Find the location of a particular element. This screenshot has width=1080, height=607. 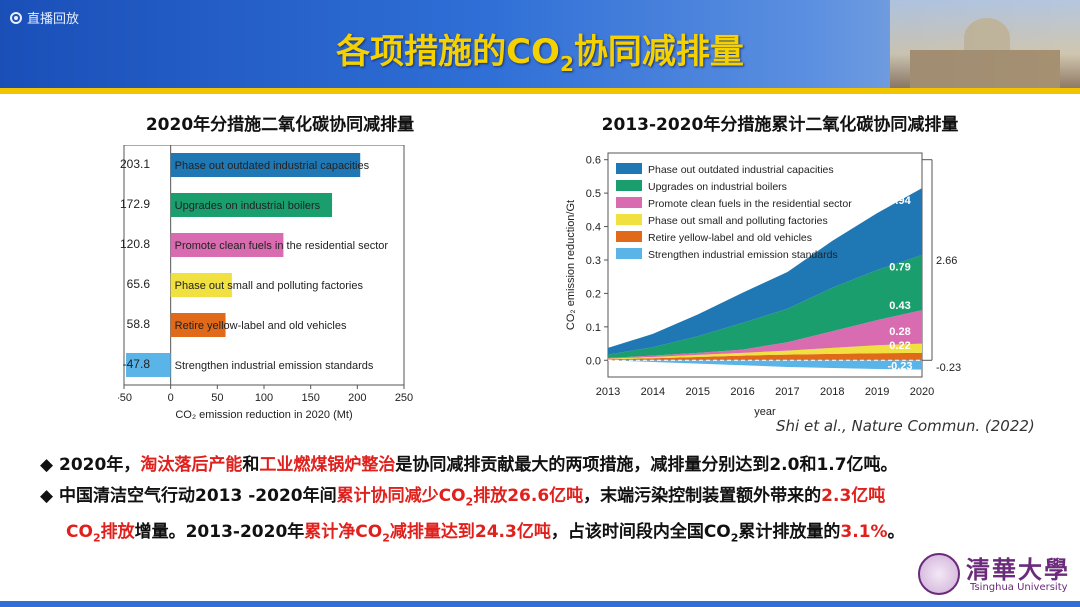

segment-value-label: 0.94 is located at coordinates (900, 201).